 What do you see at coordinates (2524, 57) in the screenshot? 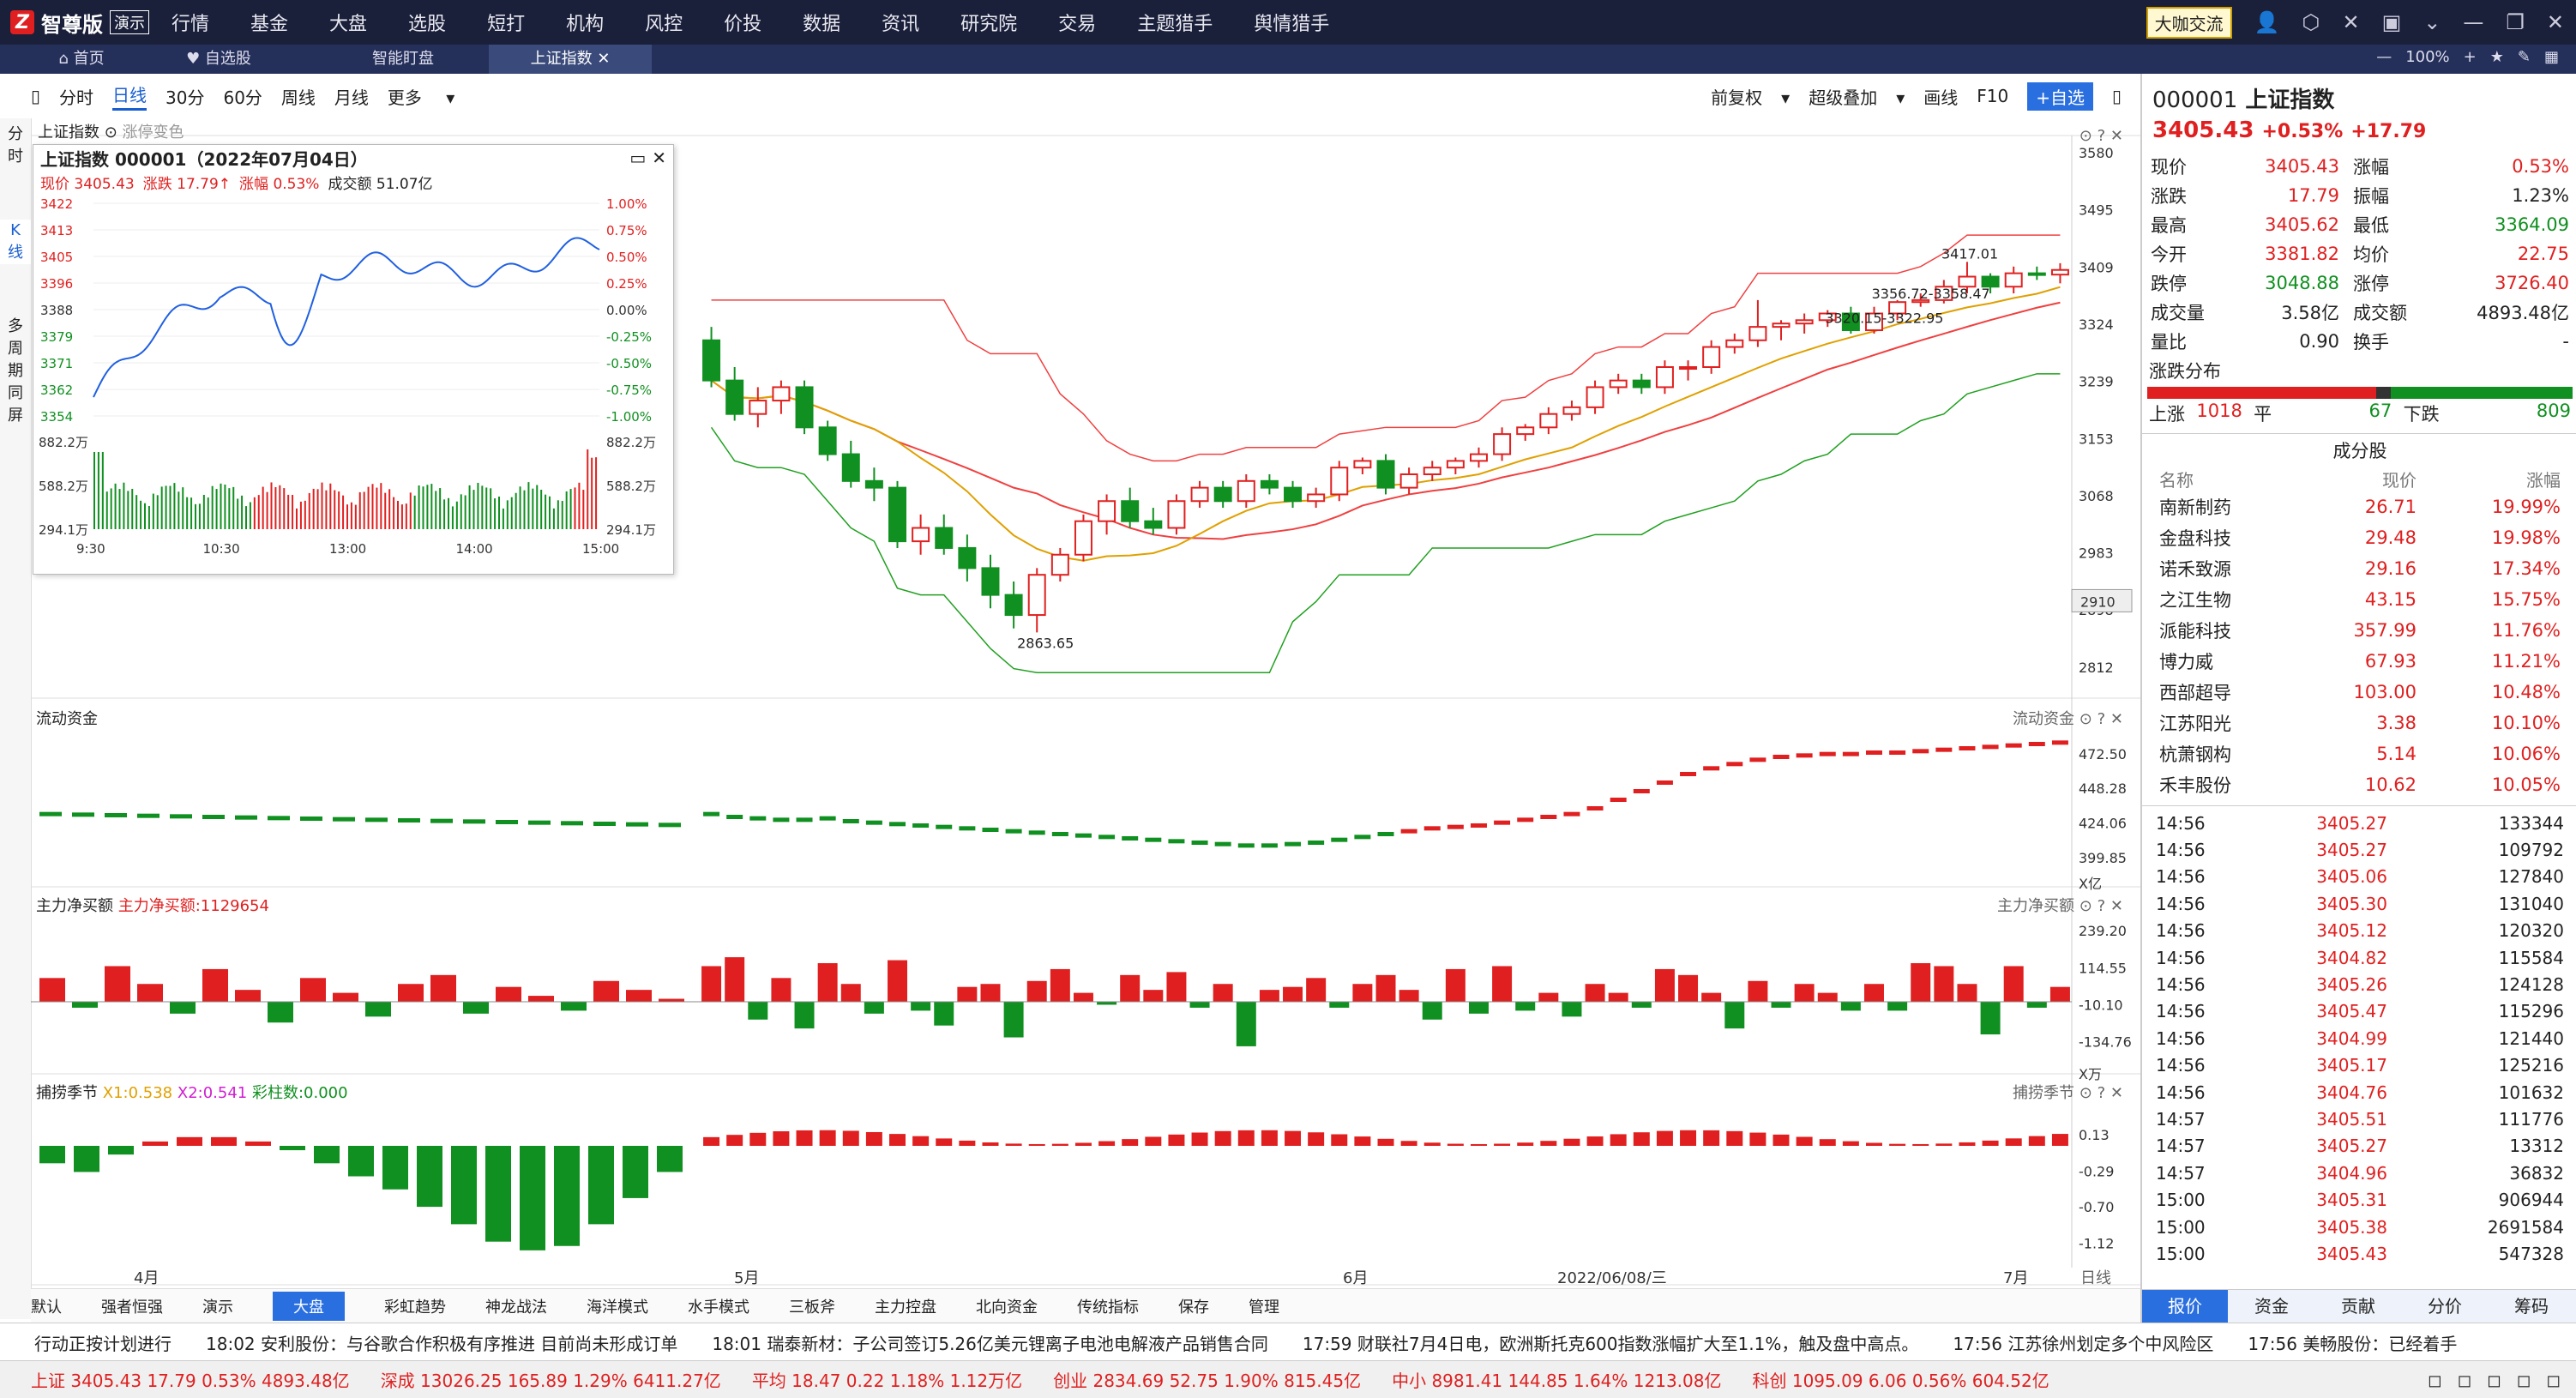
I see `pin-icon: ✎` at bounding box center [2524, 57].